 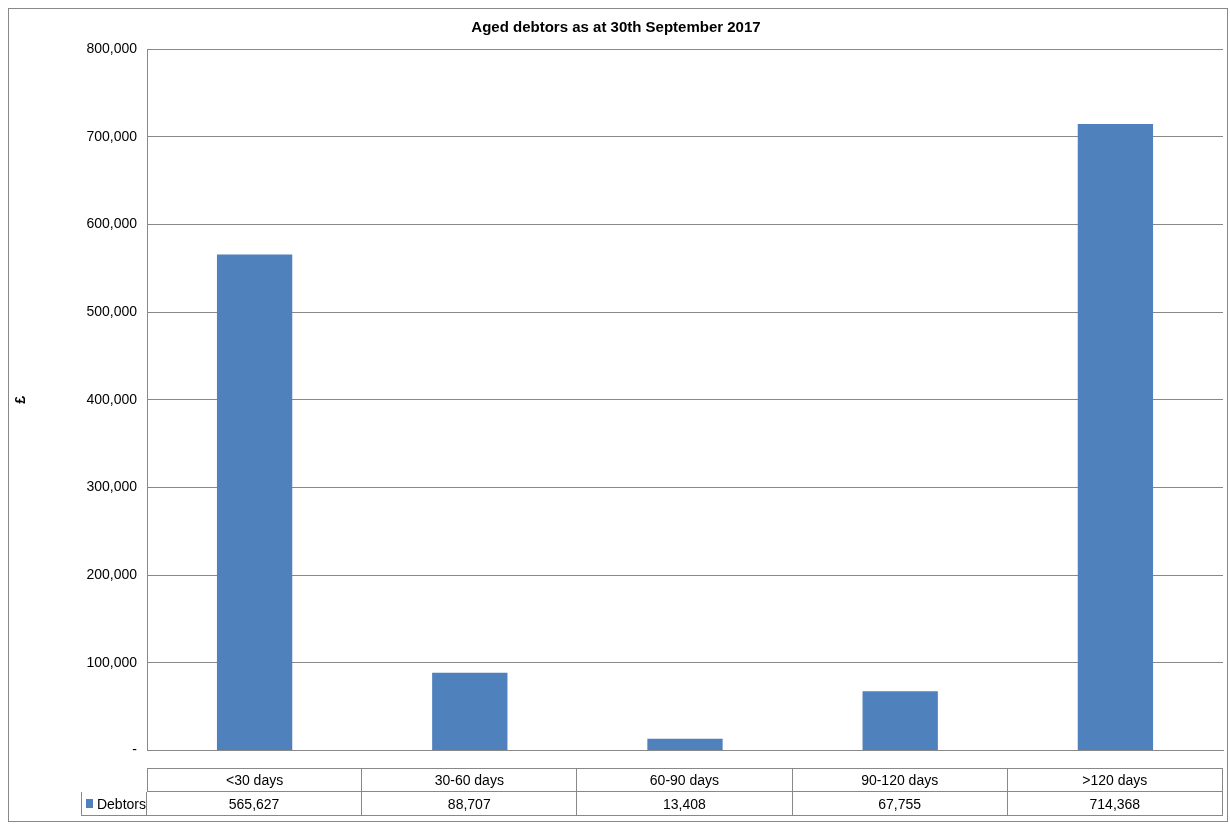 I want to click on data-label: 67,755, so click(x=900, y=804).